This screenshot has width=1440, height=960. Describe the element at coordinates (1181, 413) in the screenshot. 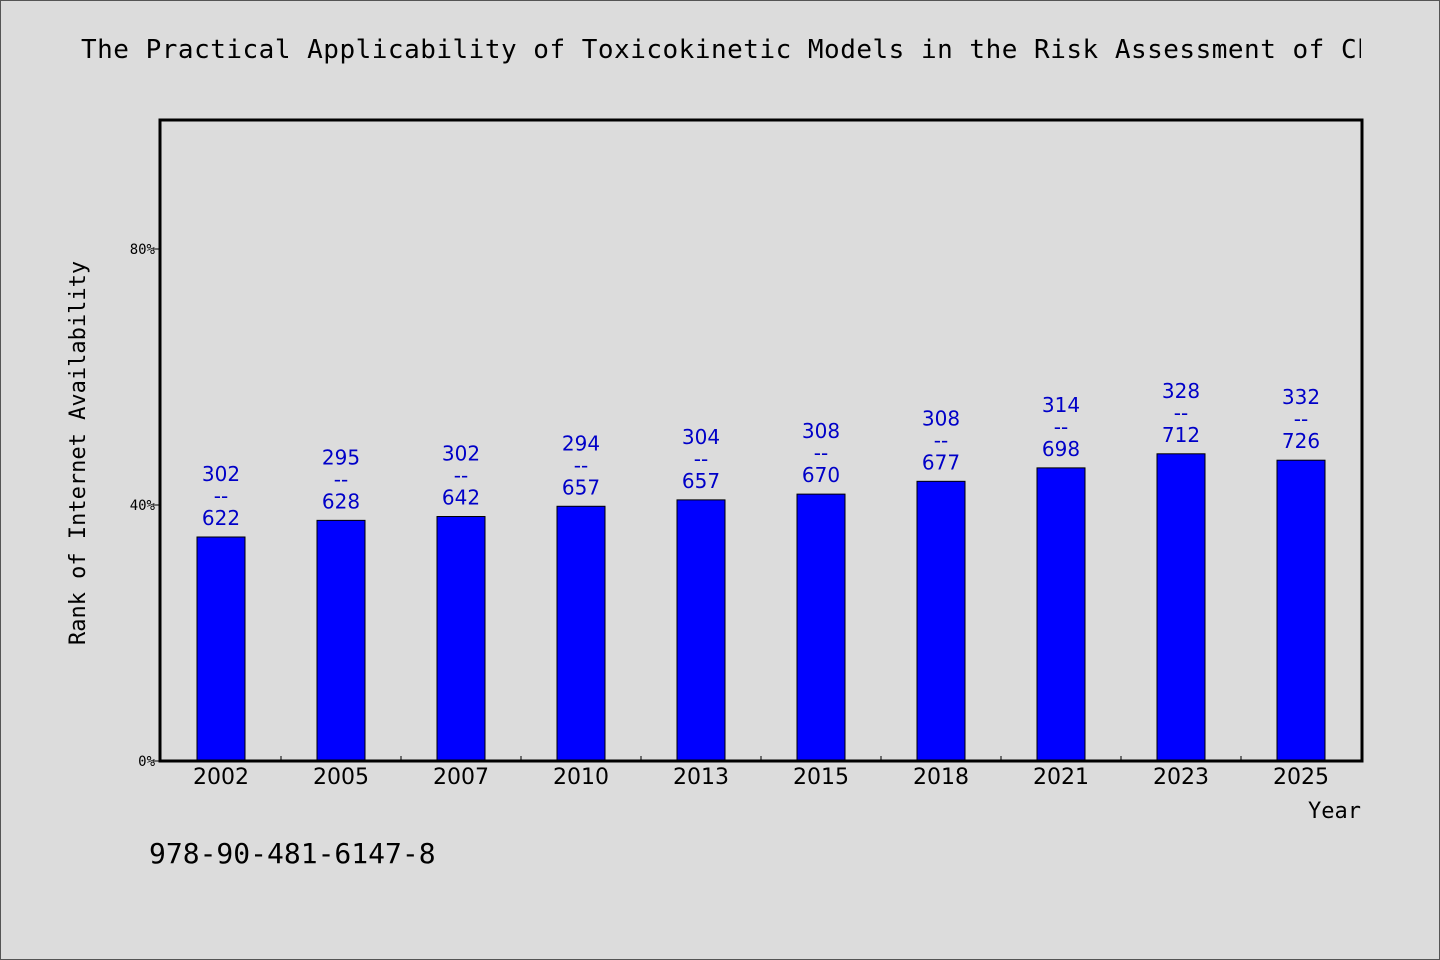

I see `data-label-2023-1: --` at that location.